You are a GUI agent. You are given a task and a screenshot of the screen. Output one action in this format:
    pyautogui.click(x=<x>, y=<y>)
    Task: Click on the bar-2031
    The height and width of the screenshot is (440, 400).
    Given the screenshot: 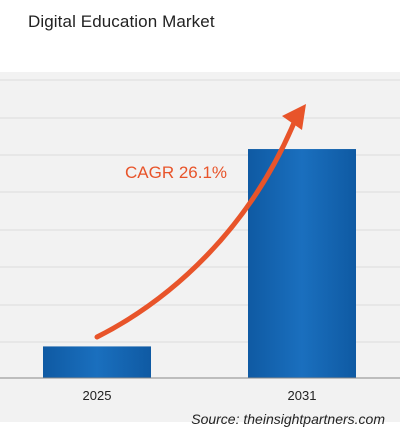 What is the action you would take?
    pyautogui.click(x=302, y=263)
    